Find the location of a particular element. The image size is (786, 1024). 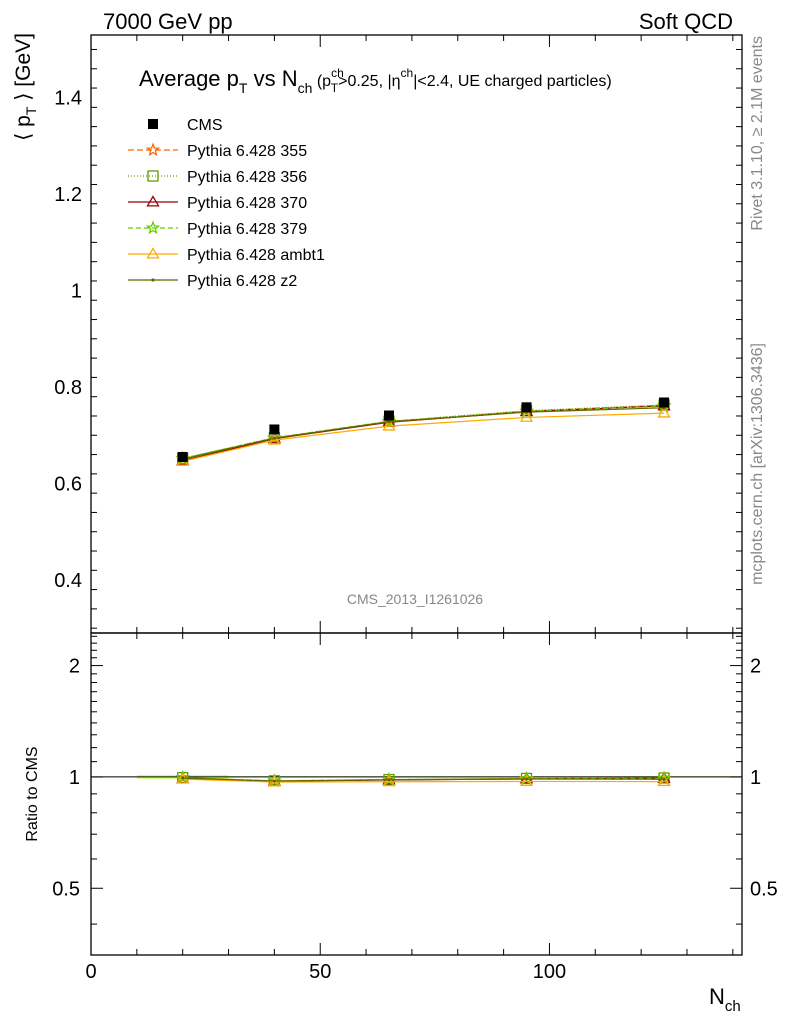

ratio-tick-label-right: 0.5 is located at coordinates (764, 889).